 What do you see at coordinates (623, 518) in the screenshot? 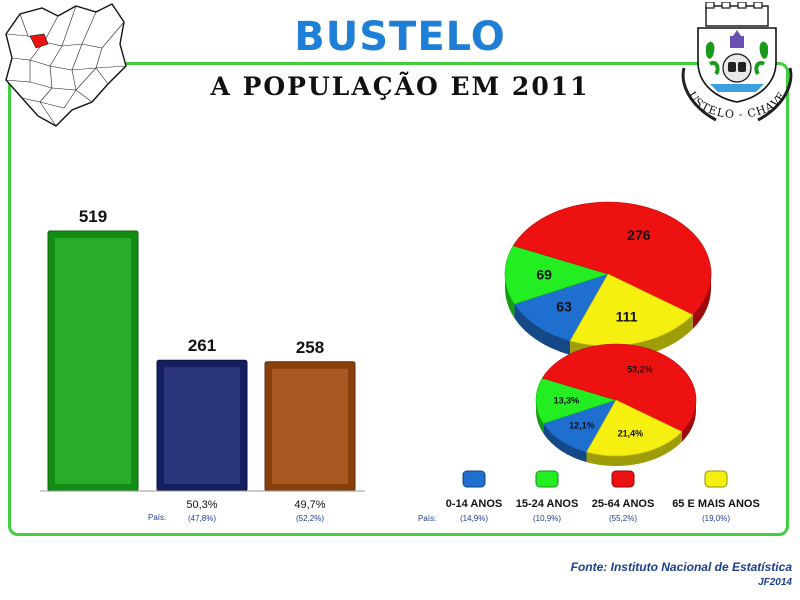
I see `legend-country-25-64: (55,2%)` at bounding box center [623, 518].